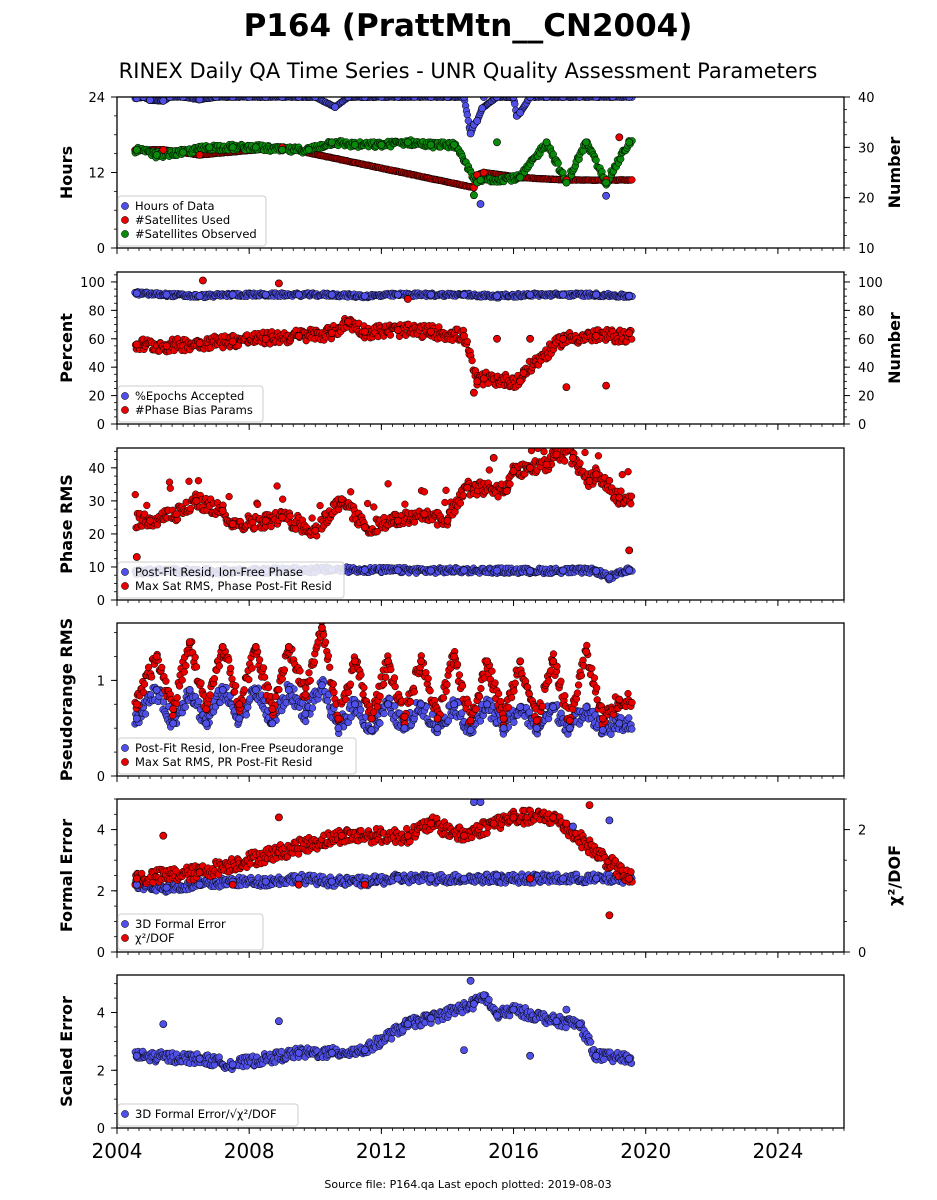  Describe the element at coordinates (866, 148) in the screenshot. I see `y2-tick-label: 30` at that location.